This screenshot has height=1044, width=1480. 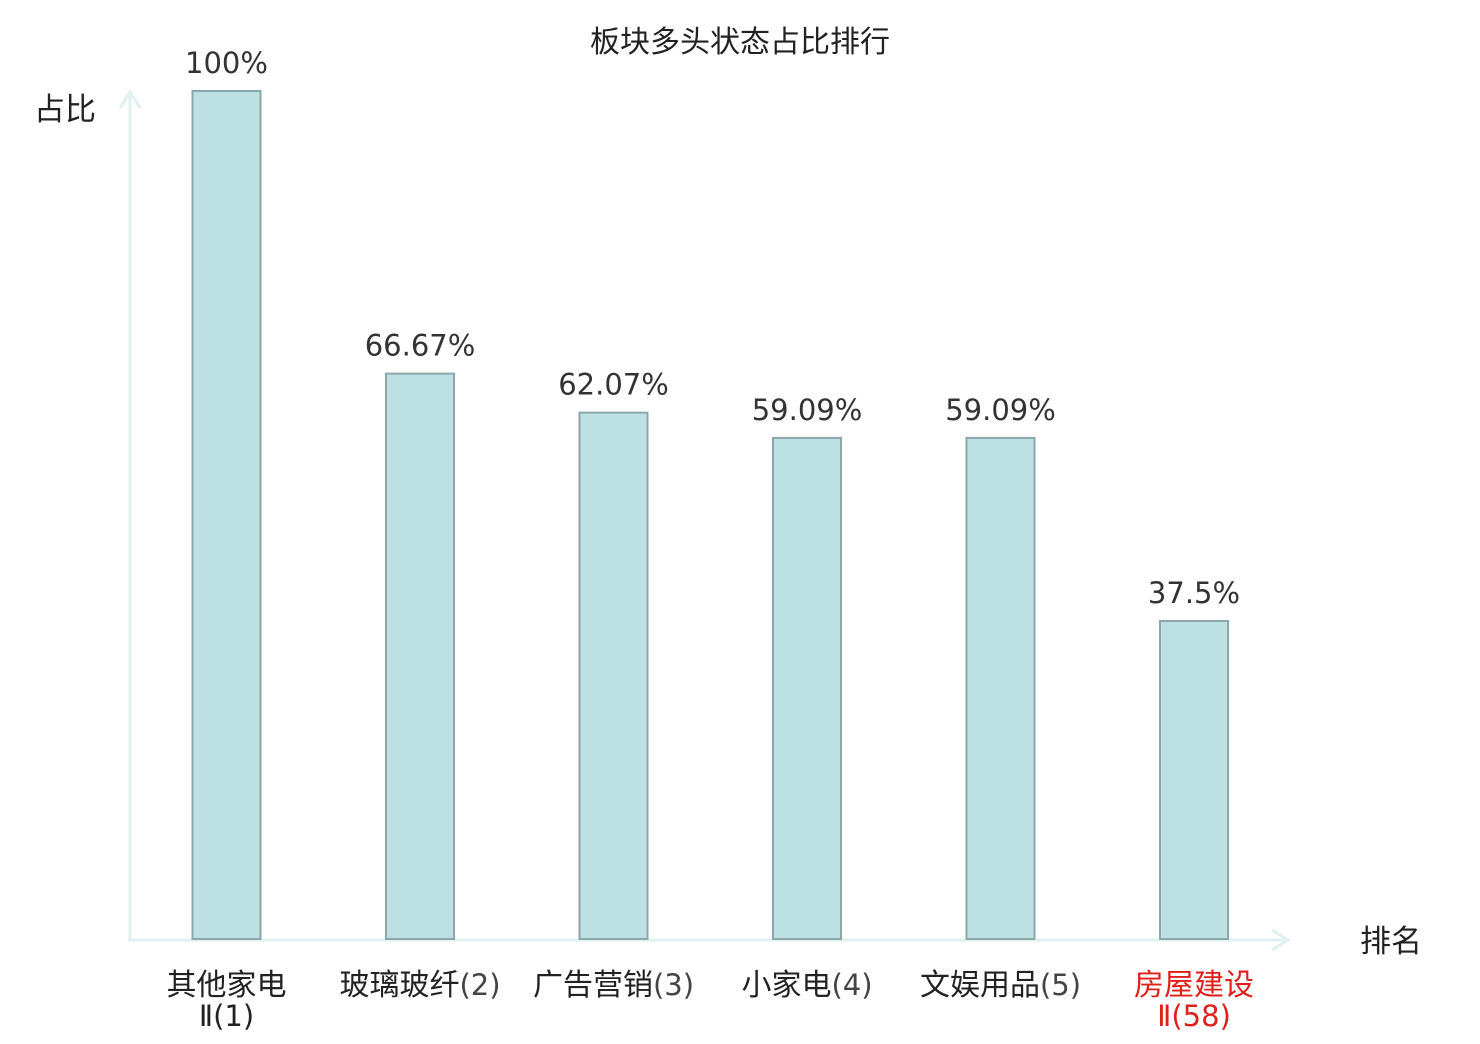 What do you see at coordinates (419, 985) in the screenshot?
I see `category-label: 玻璃玻纤(2)` at bounding box center [419, 985].